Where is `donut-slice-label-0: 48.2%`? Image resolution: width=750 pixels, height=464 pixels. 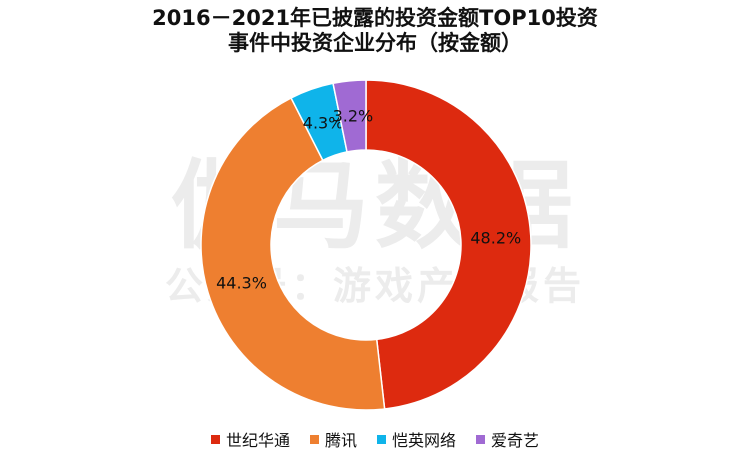
donut-slice-label-0: 48.2% is located at coordinates (495, 238).